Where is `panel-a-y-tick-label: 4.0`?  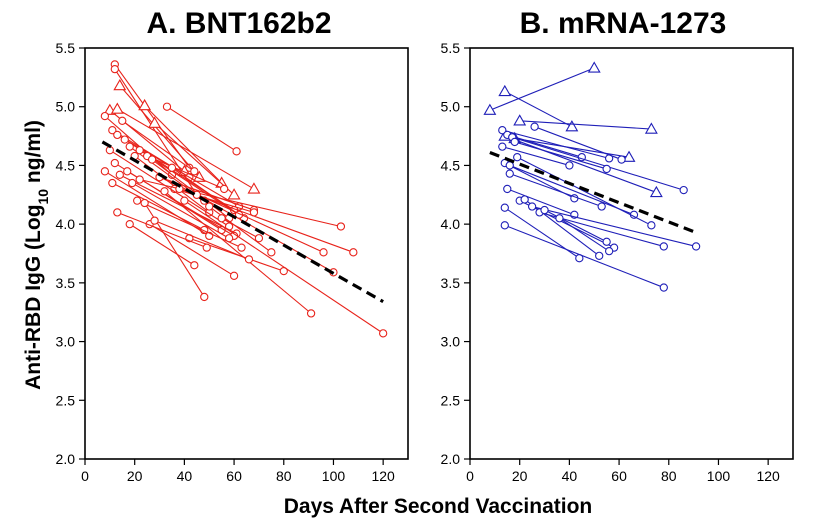 panel-a-y-tick-label: 4.0 is located at coordinates (66, 224).